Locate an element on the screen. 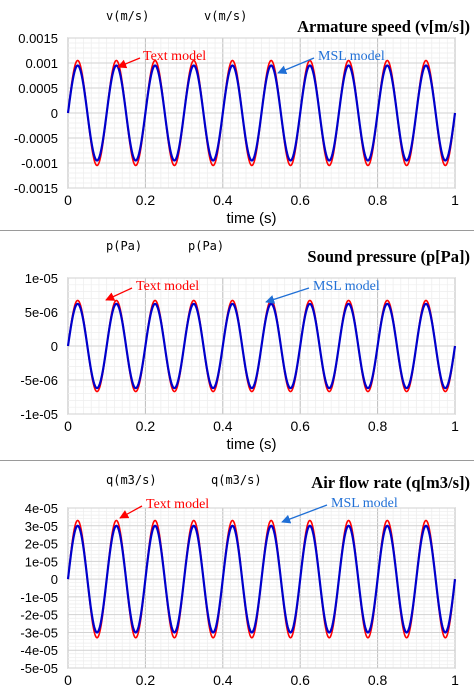  y-tick-label: 0.0005 is located at coordinates (38, 88).